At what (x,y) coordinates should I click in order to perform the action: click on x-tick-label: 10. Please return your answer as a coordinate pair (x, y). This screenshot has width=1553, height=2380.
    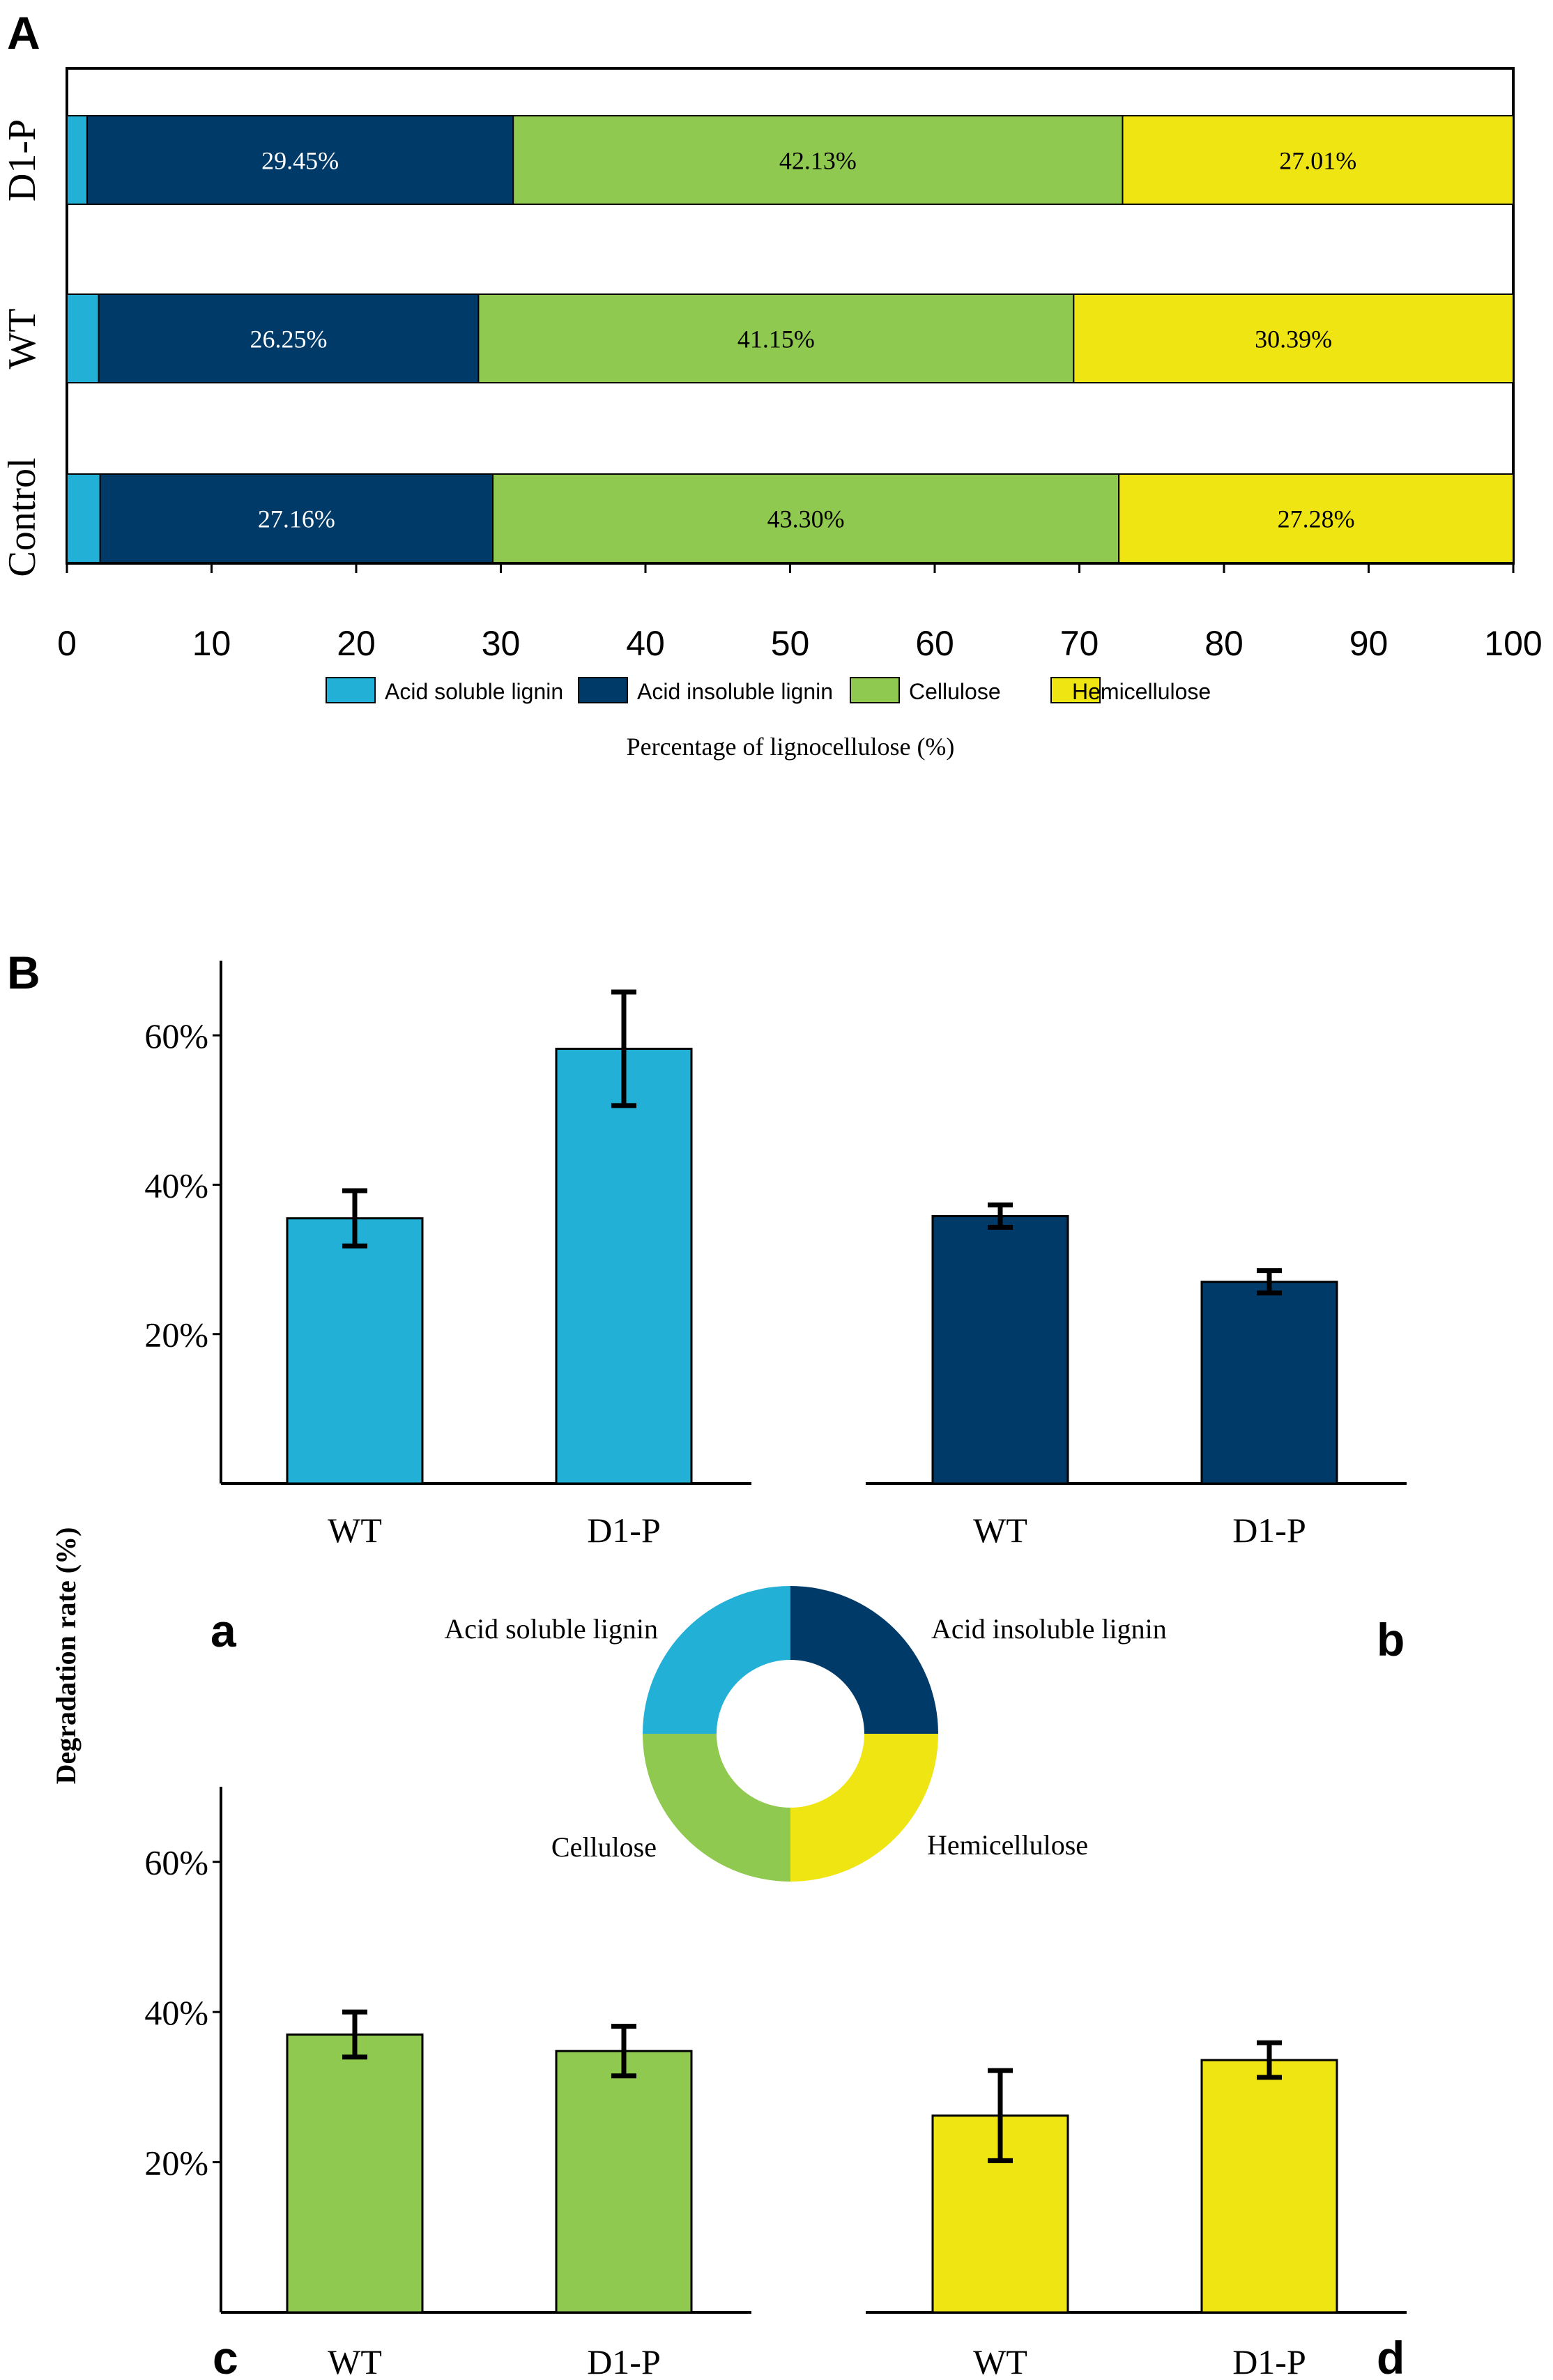
    Looking at the image, I should click on (212, 643).